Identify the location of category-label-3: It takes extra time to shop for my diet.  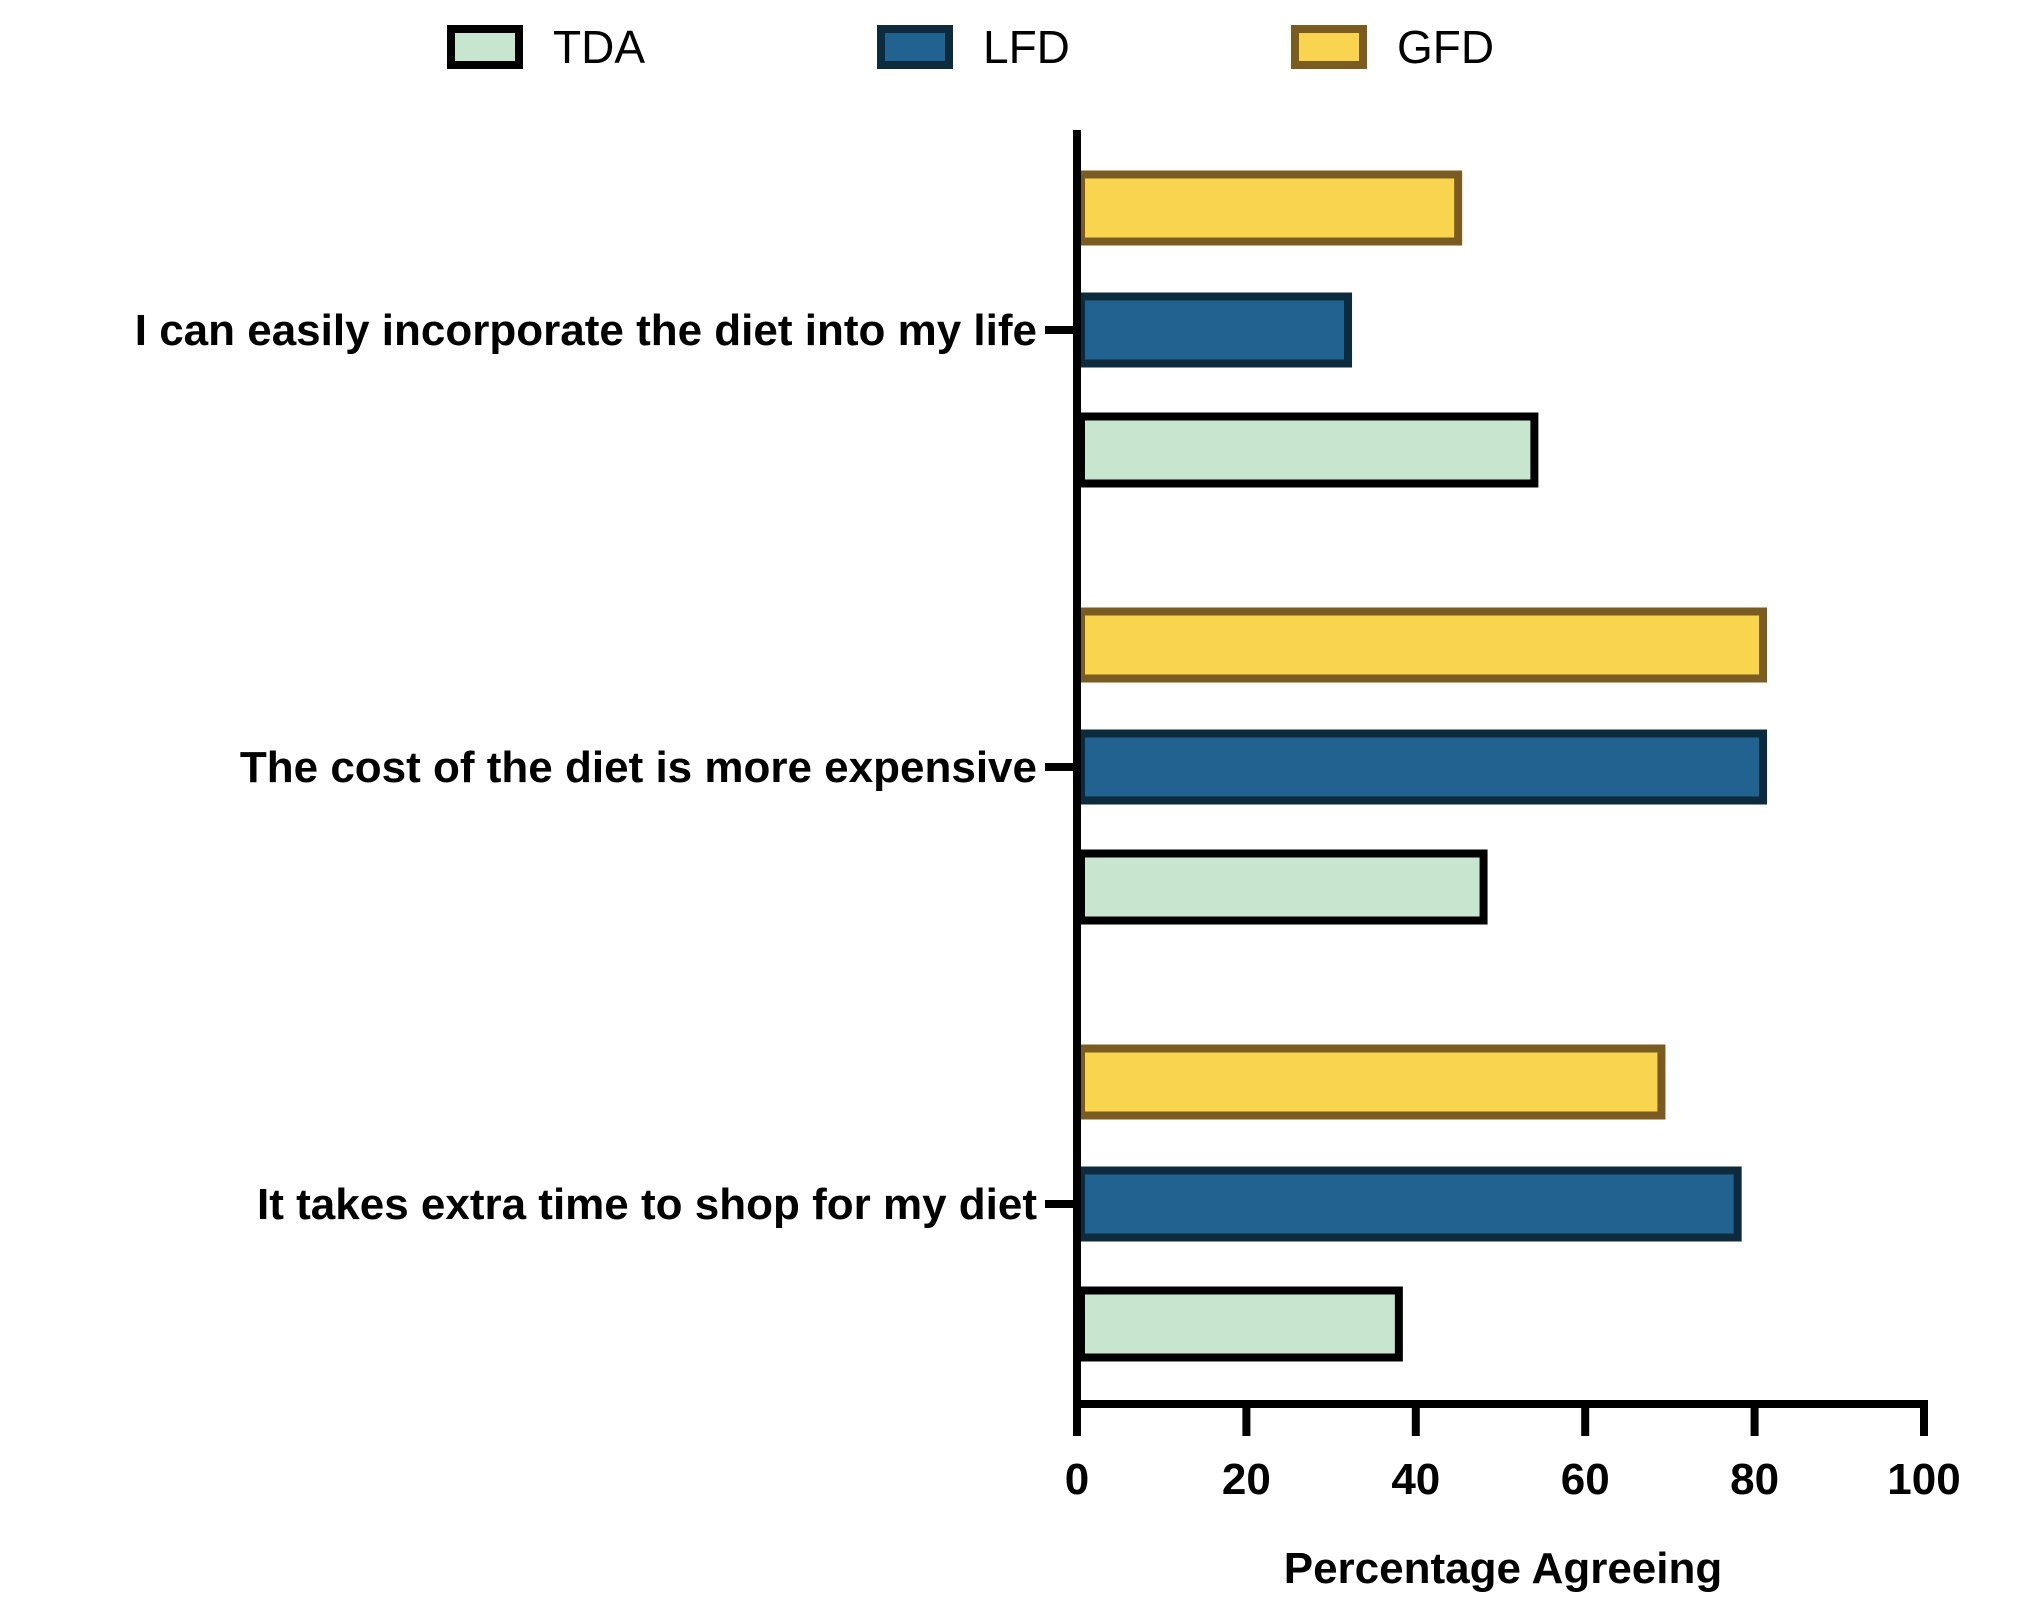
(647, 1204).